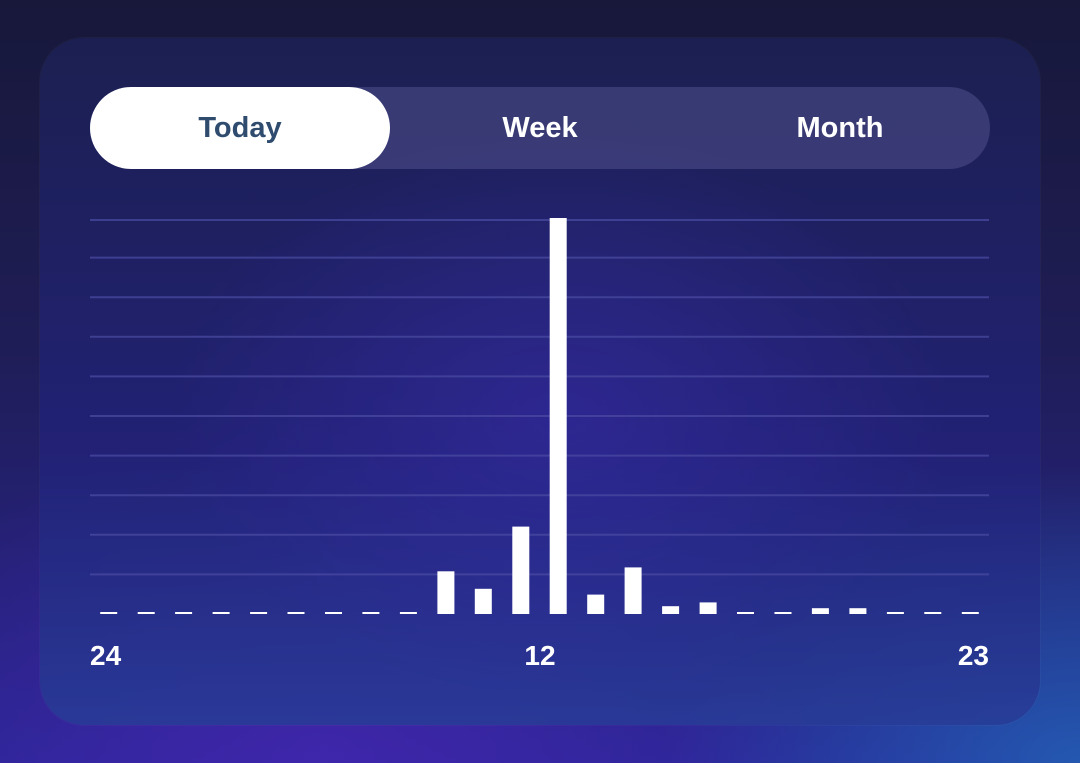 The height and width of the screenshot is (763, 1080). Describe the element at coordinates (106, 655) in the screenshot. I see `tick-label-start: 24` at that location.